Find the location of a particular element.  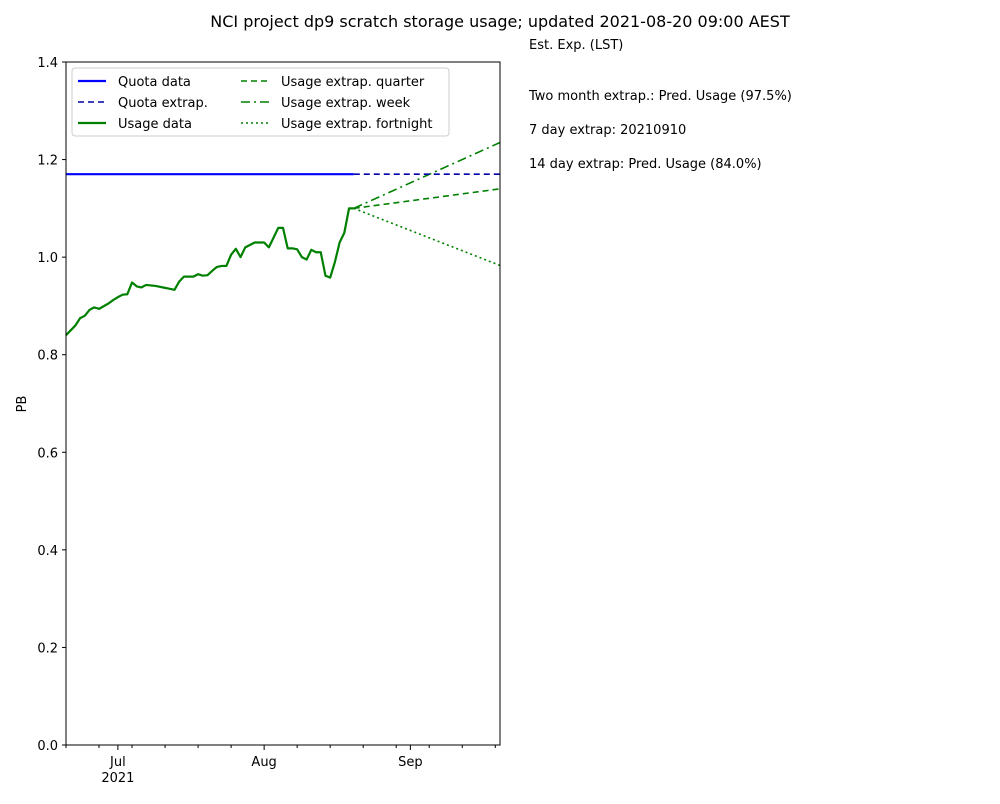

legend-label-usage-data: Usage data is located at coordinates (155, 124).